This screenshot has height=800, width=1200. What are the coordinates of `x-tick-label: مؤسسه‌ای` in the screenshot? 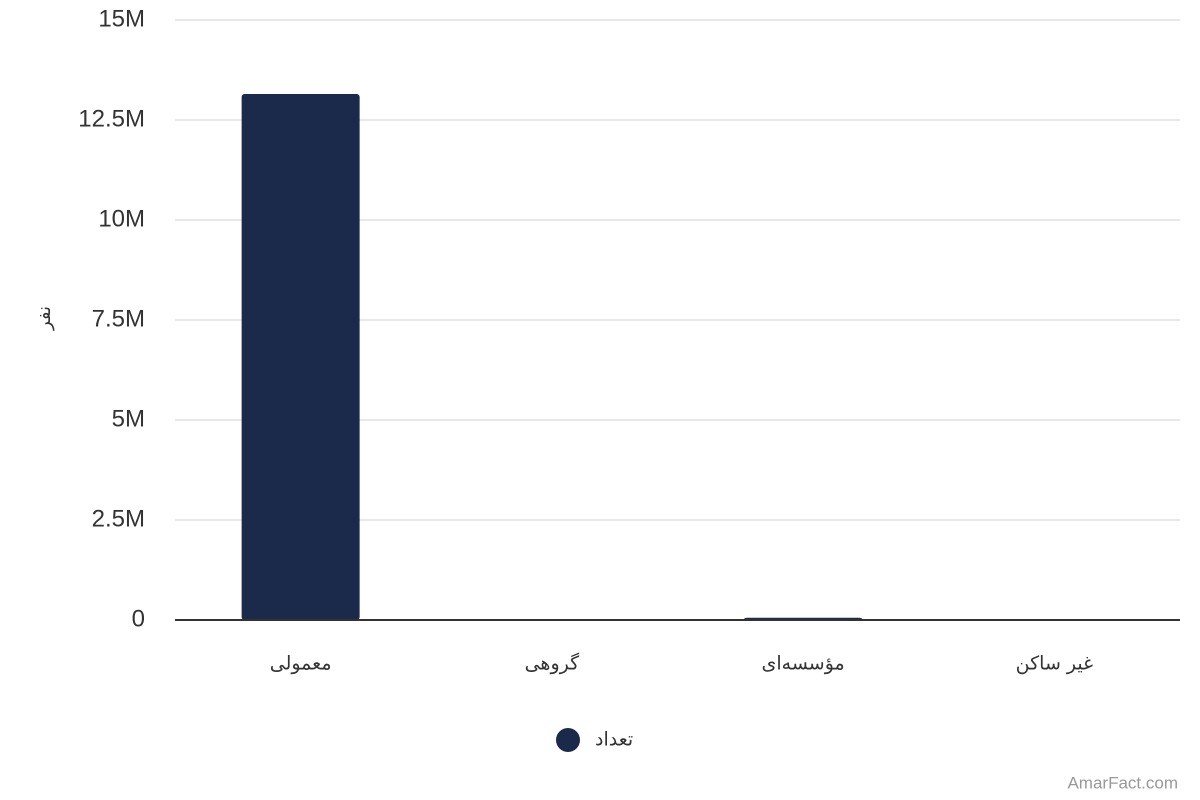 It's located at (803, 664).